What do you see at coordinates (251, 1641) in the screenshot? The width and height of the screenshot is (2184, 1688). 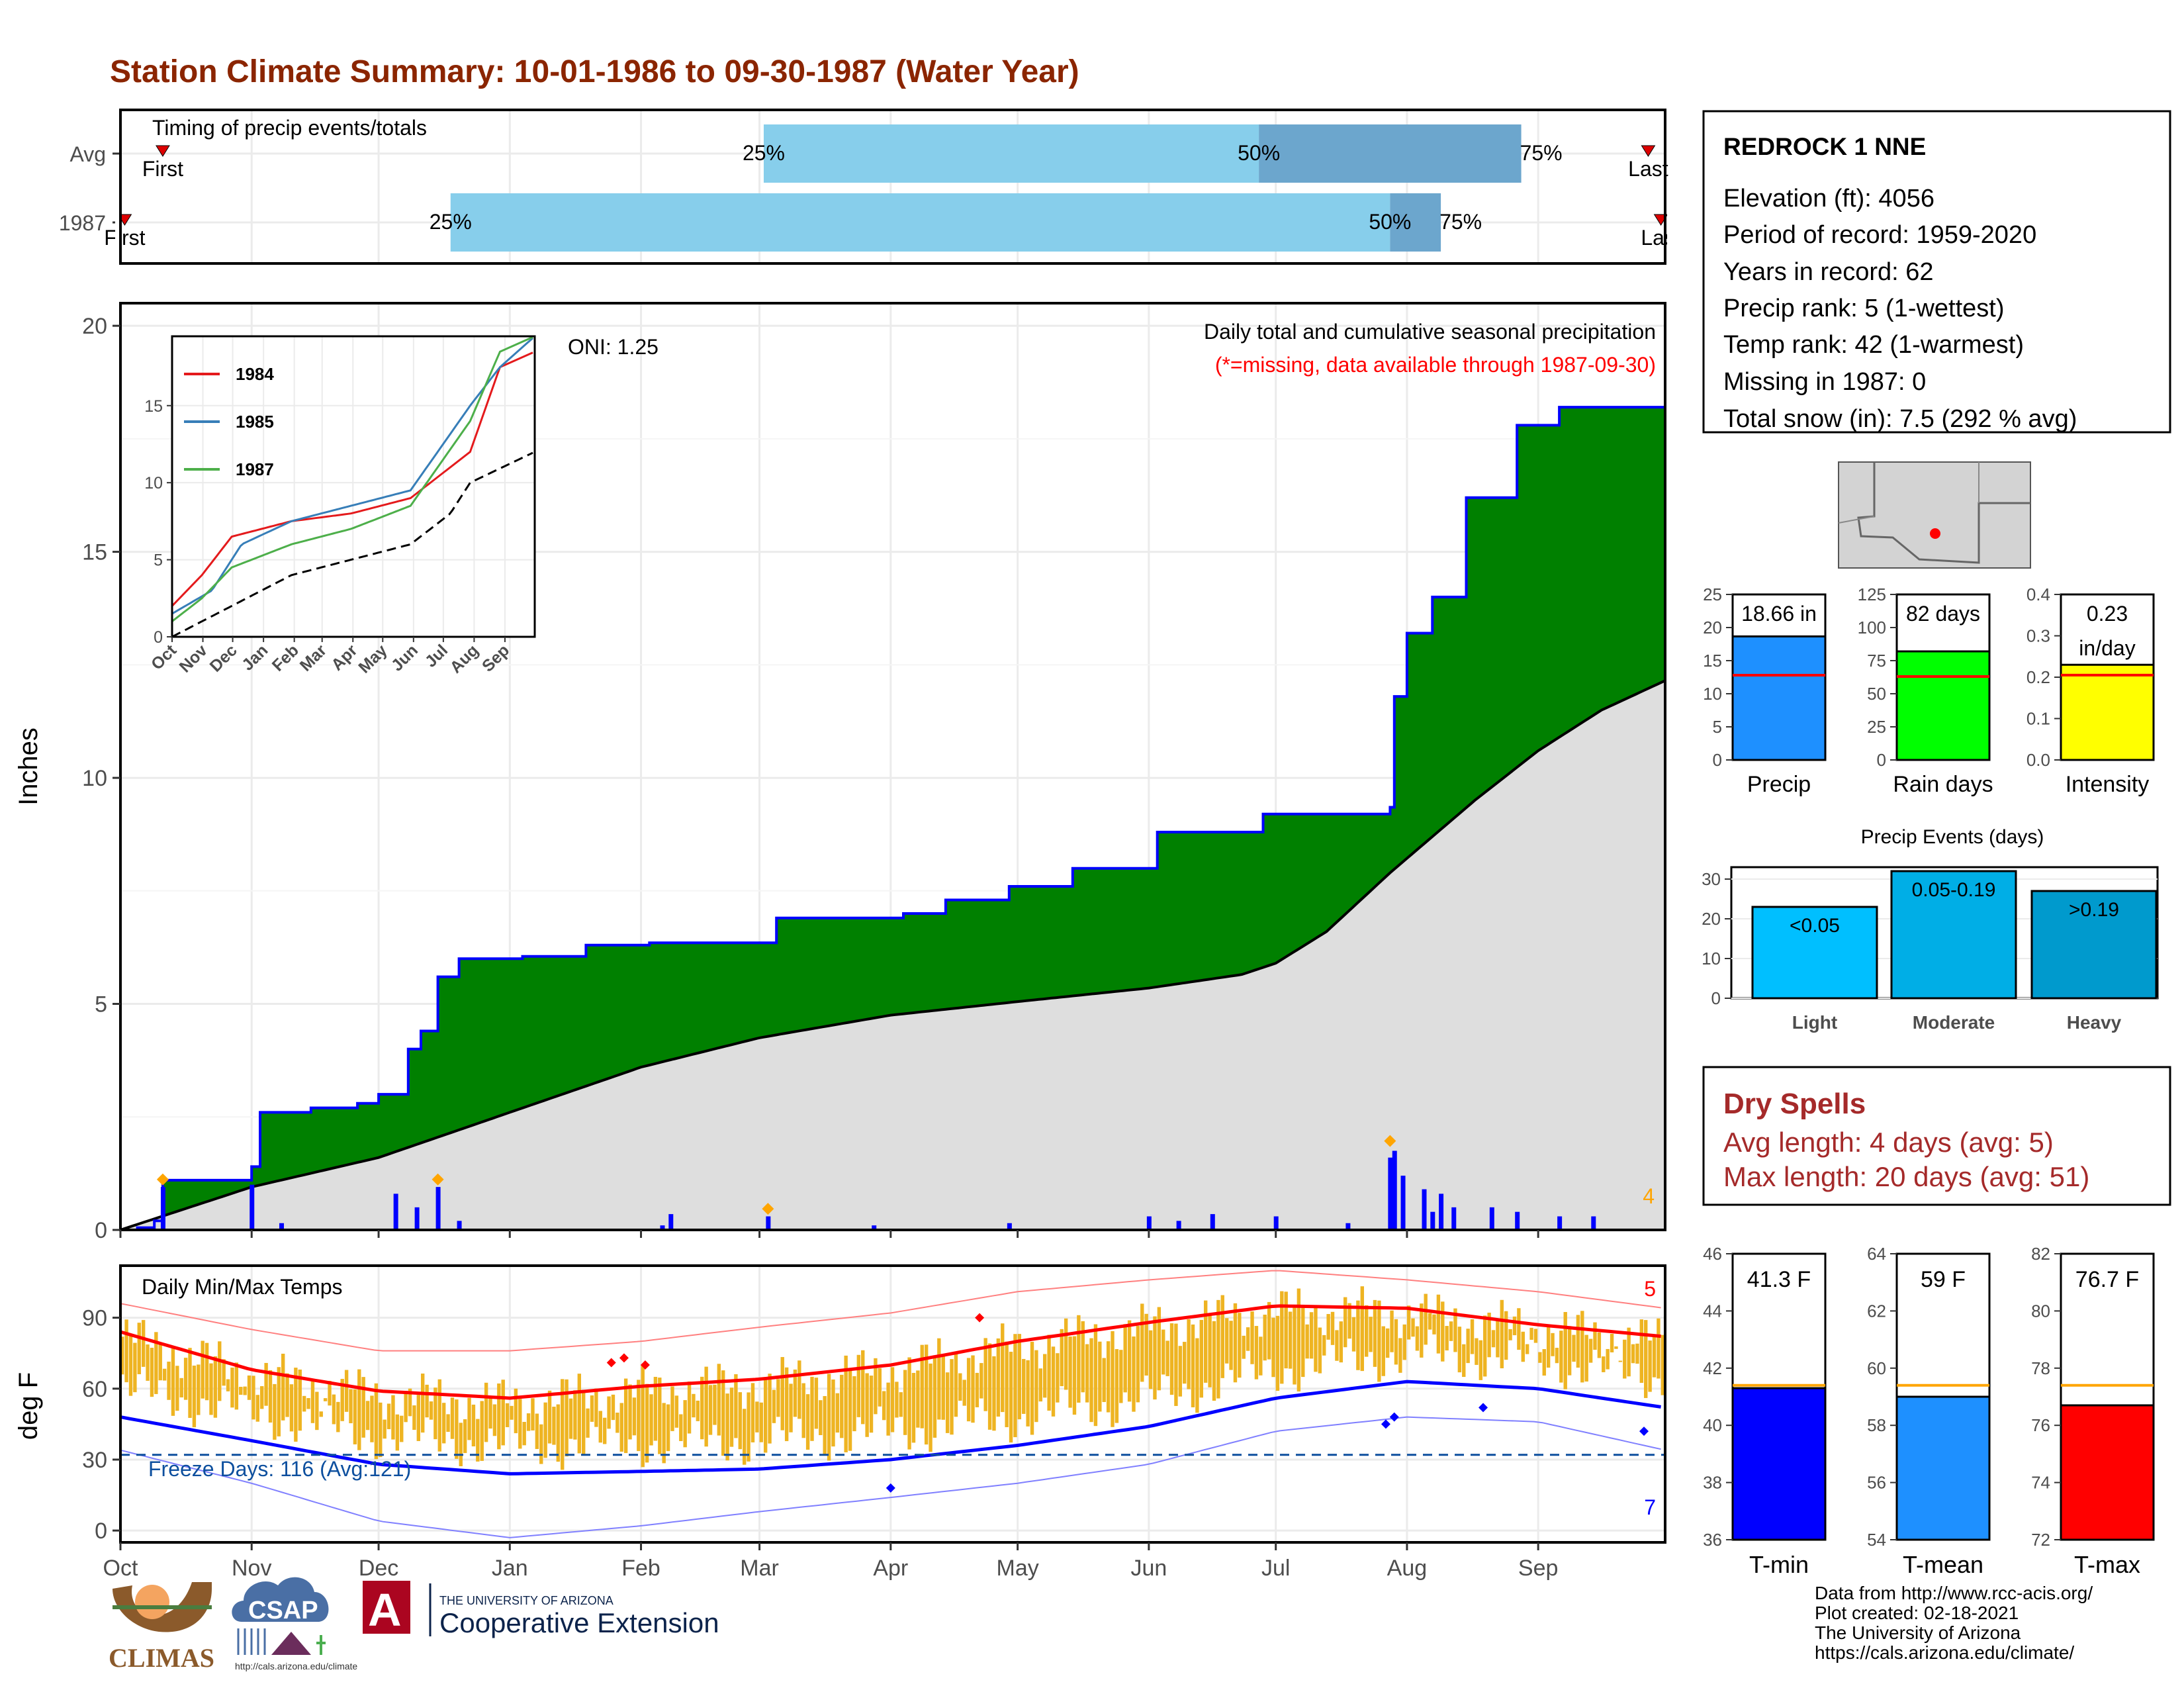 I see `csap-bars-icon` at bounding box center [251, 1641].